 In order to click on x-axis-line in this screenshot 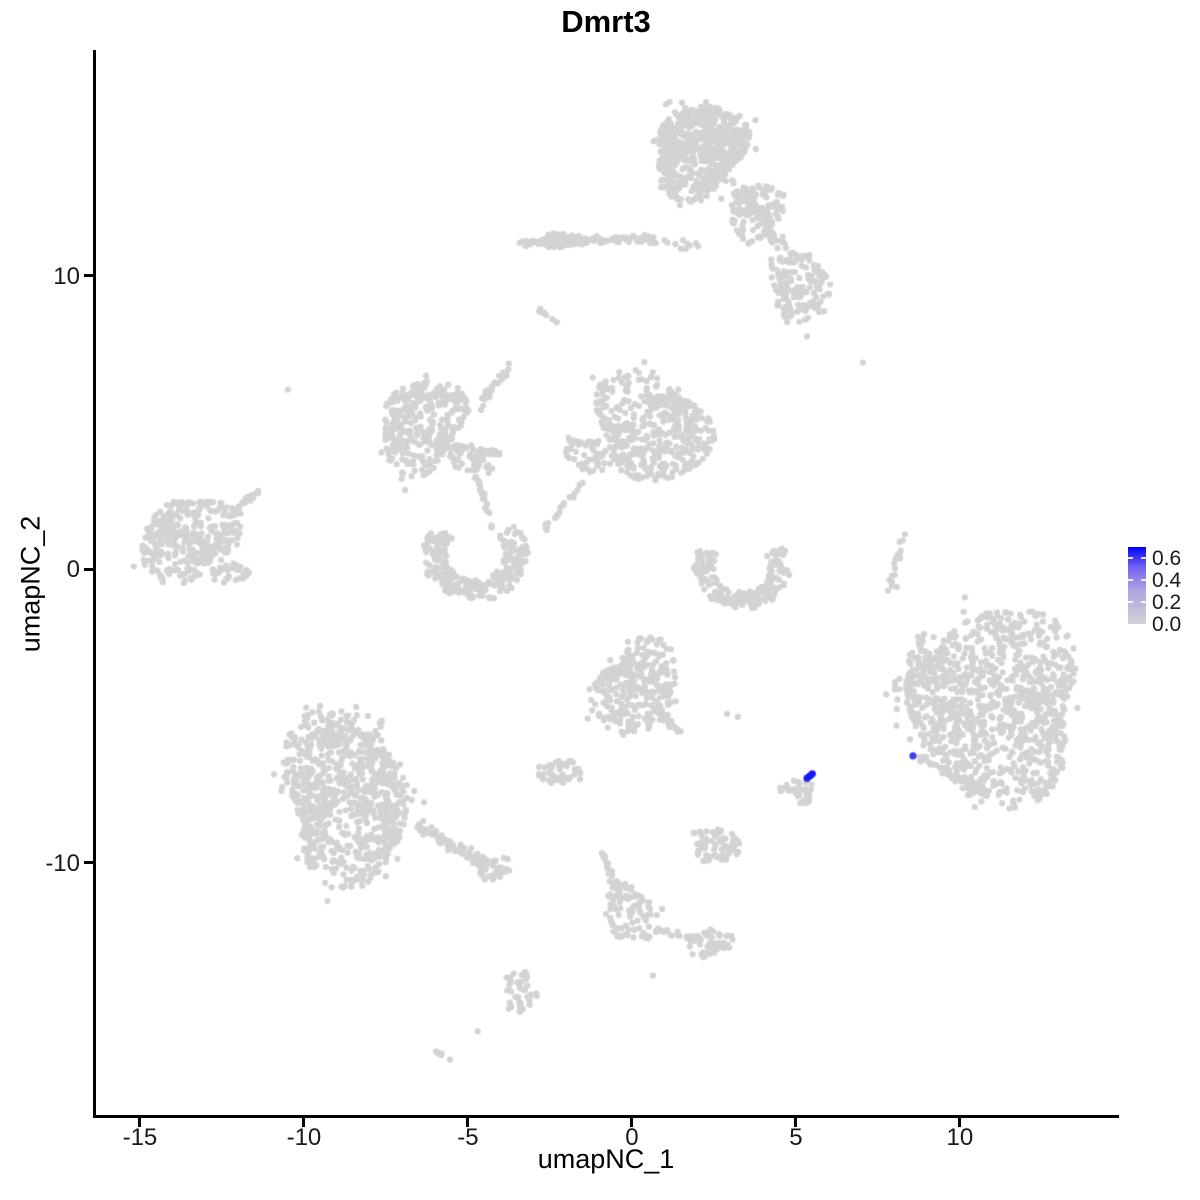, I will do `click(606, 1116)`.